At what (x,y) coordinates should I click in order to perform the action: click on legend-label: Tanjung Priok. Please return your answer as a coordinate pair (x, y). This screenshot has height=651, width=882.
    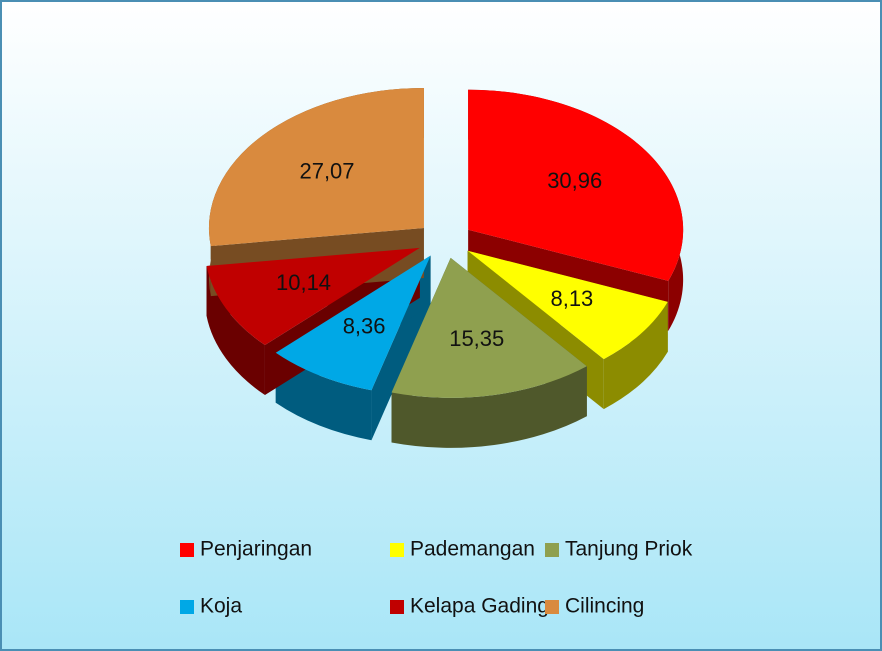
    Looking at the image, I should click on (629, 549).